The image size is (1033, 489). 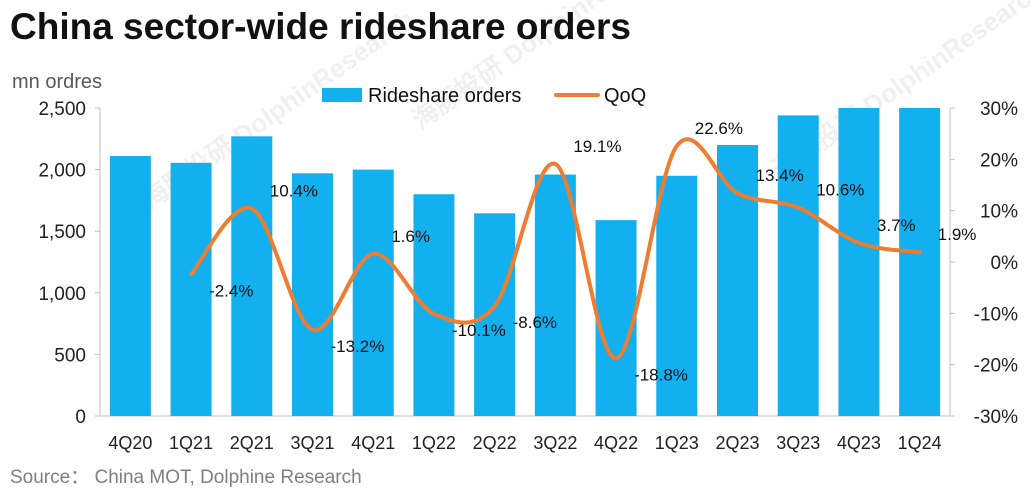 What do you see at coordinates (320, 26) in the screenshot?
I see `chart-title: China sector-wide rideshare orders` at bounding box center [320, 26].